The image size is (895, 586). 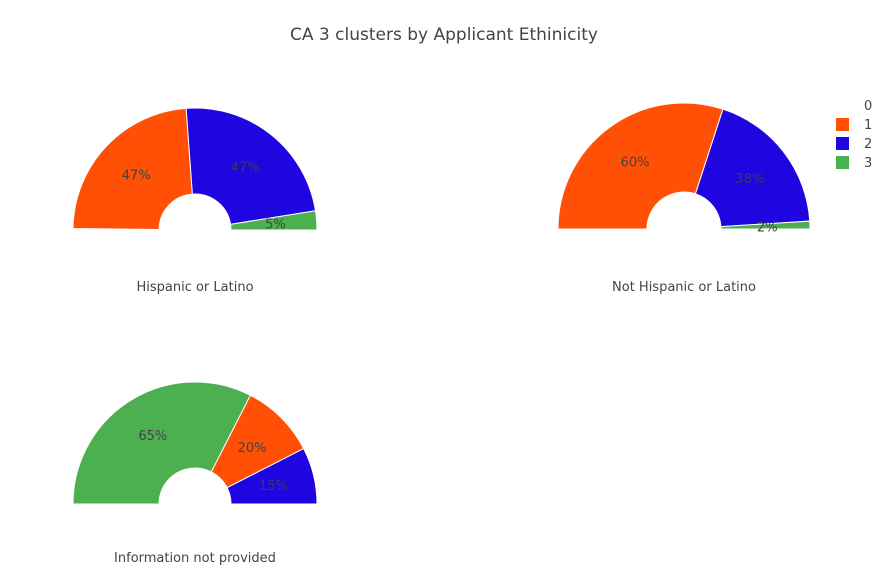 What do you see at coordinates (854, 163) in the screenshot?
I see `legend-item: 3` at bounding box center [854, 163].